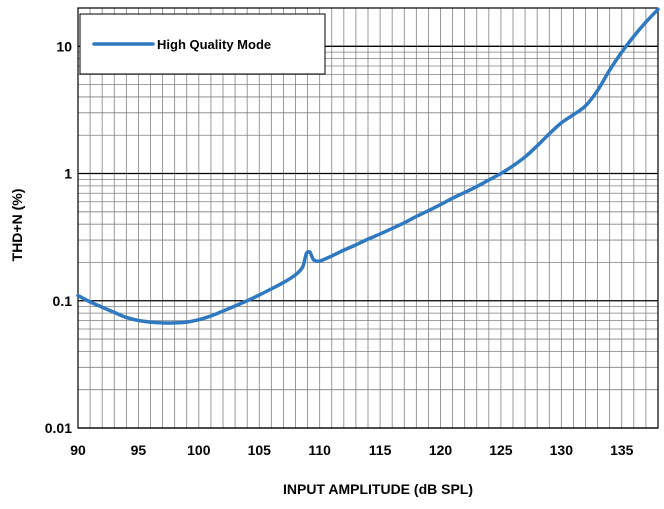 The width and height of the screenshot is (664, 509). I want to click on y-tick-label: 0.01, so click(58, 428).